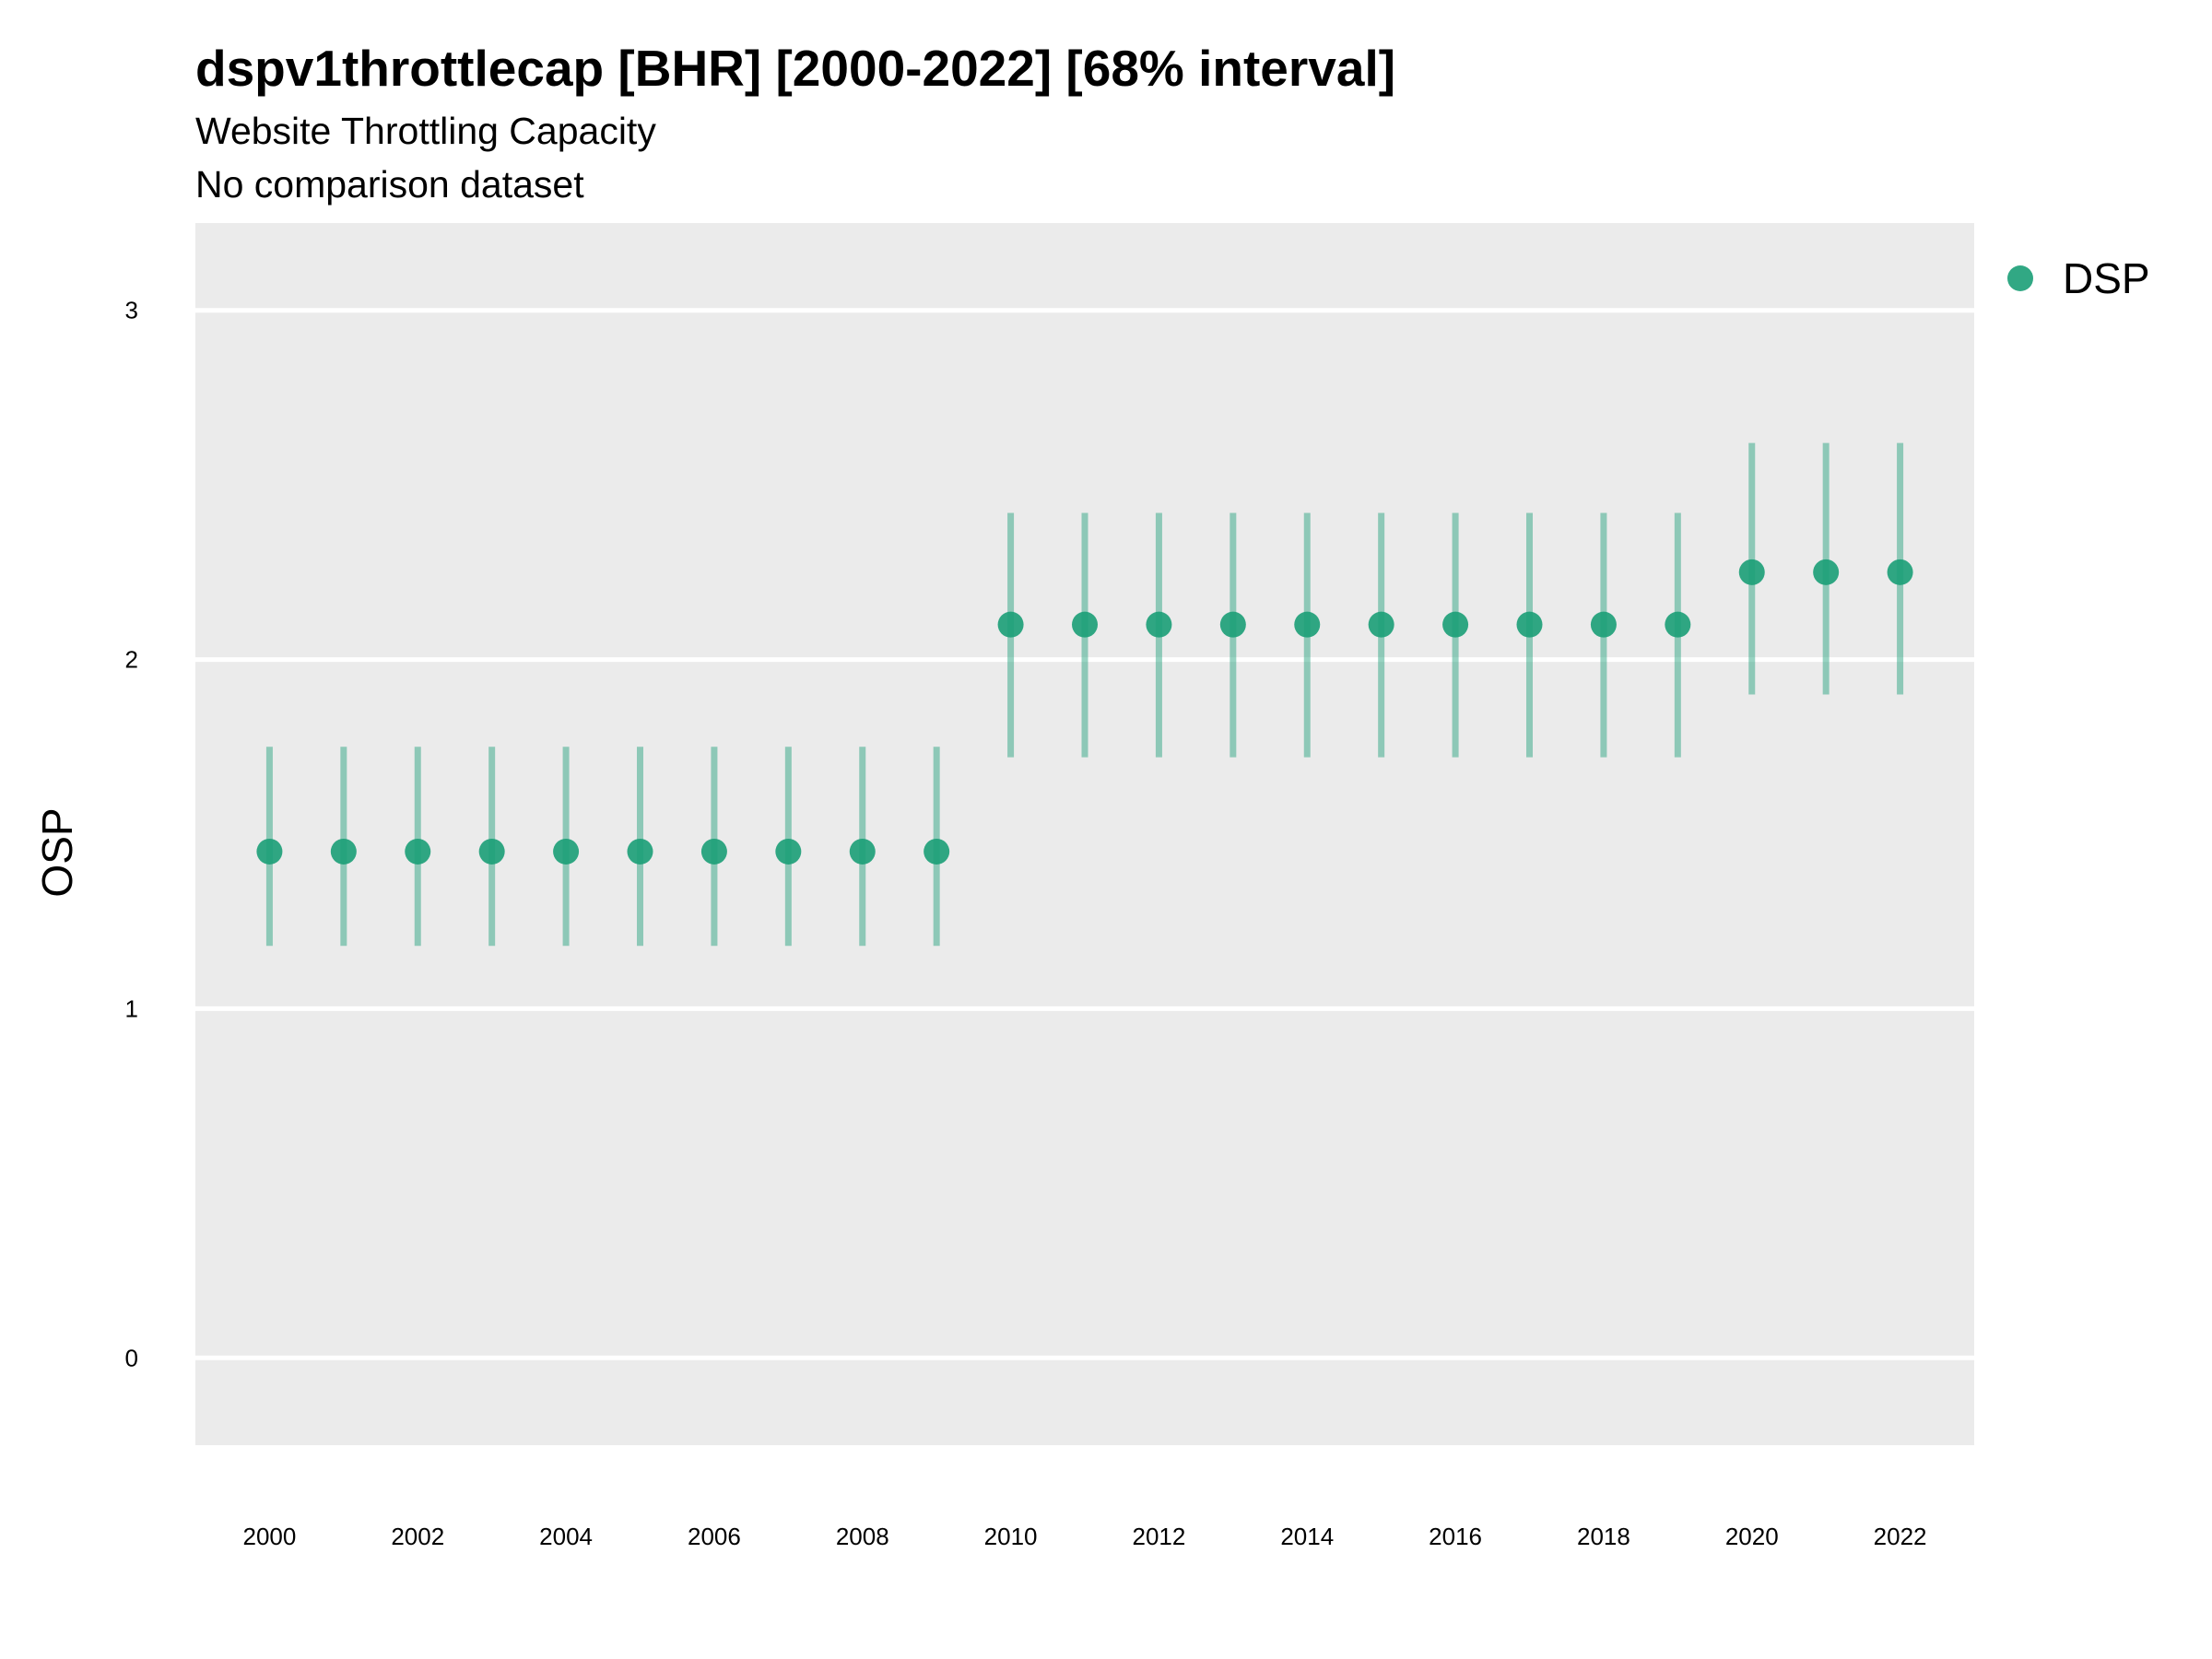 The image size is (2212, 1659). What do you see at coordinates (788, 851) in the screenshot?
I see `point-2007` at bounding box center [788, 851].